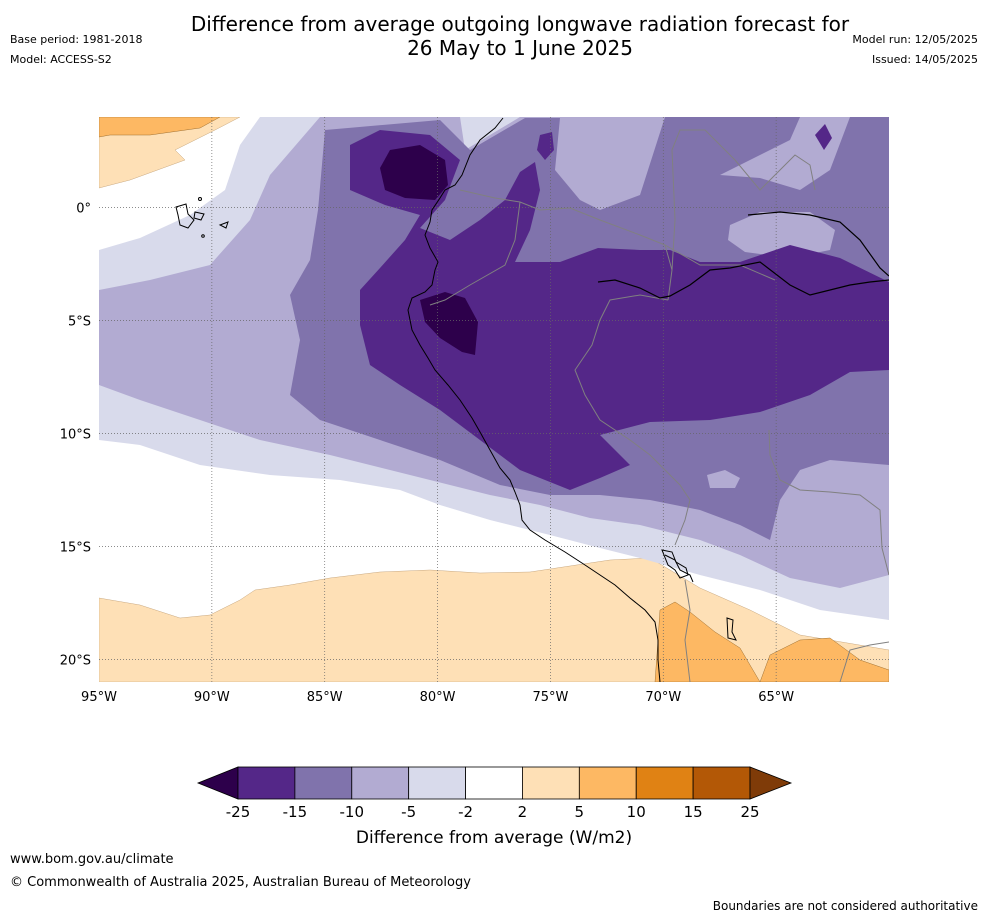 The width and height of the screenshot is (988, 919). I want to click on colorbar-tick-label: 2, so click(523, 812).